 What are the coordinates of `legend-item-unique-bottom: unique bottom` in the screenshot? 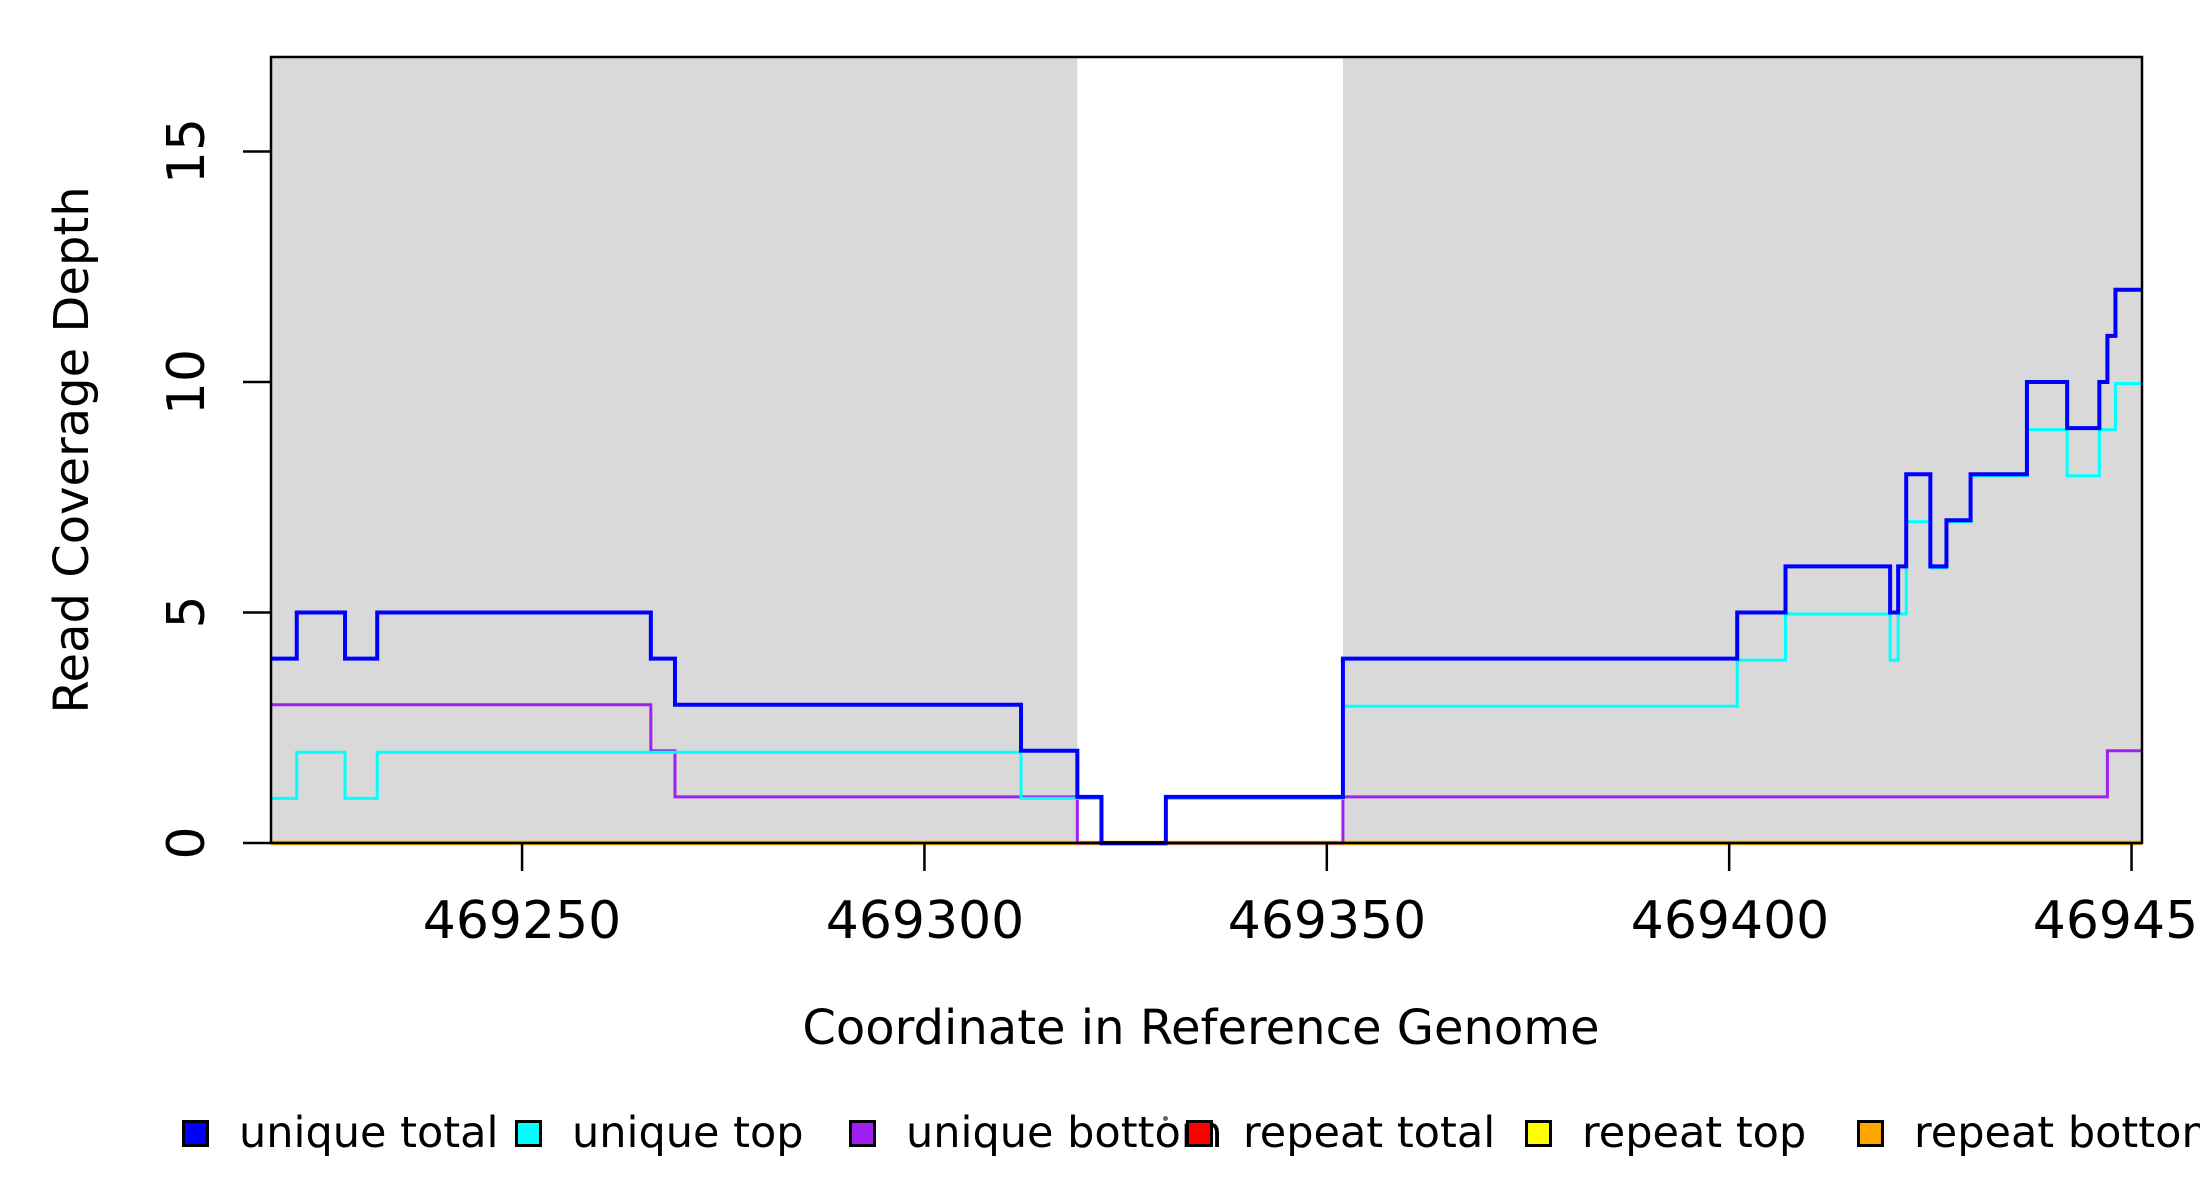 It's located at (1036, 1133).